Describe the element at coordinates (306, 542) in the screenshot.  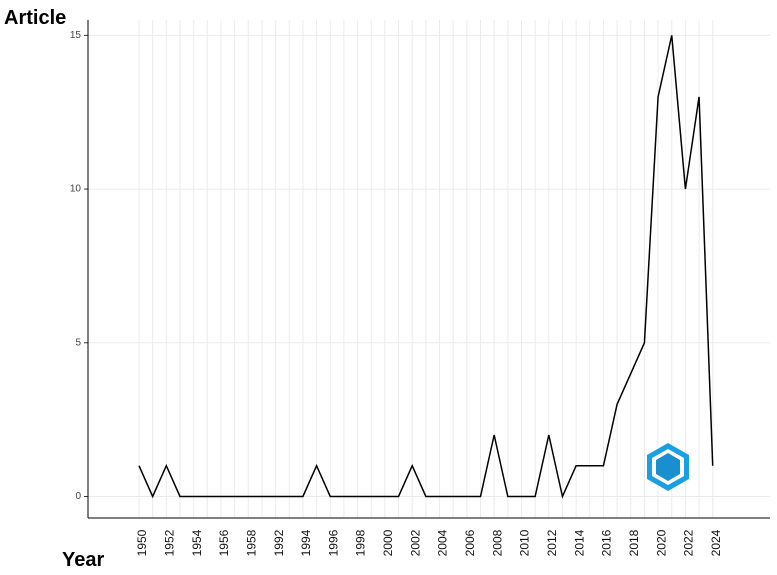
I see `x-tick-label: 1994` at that location.